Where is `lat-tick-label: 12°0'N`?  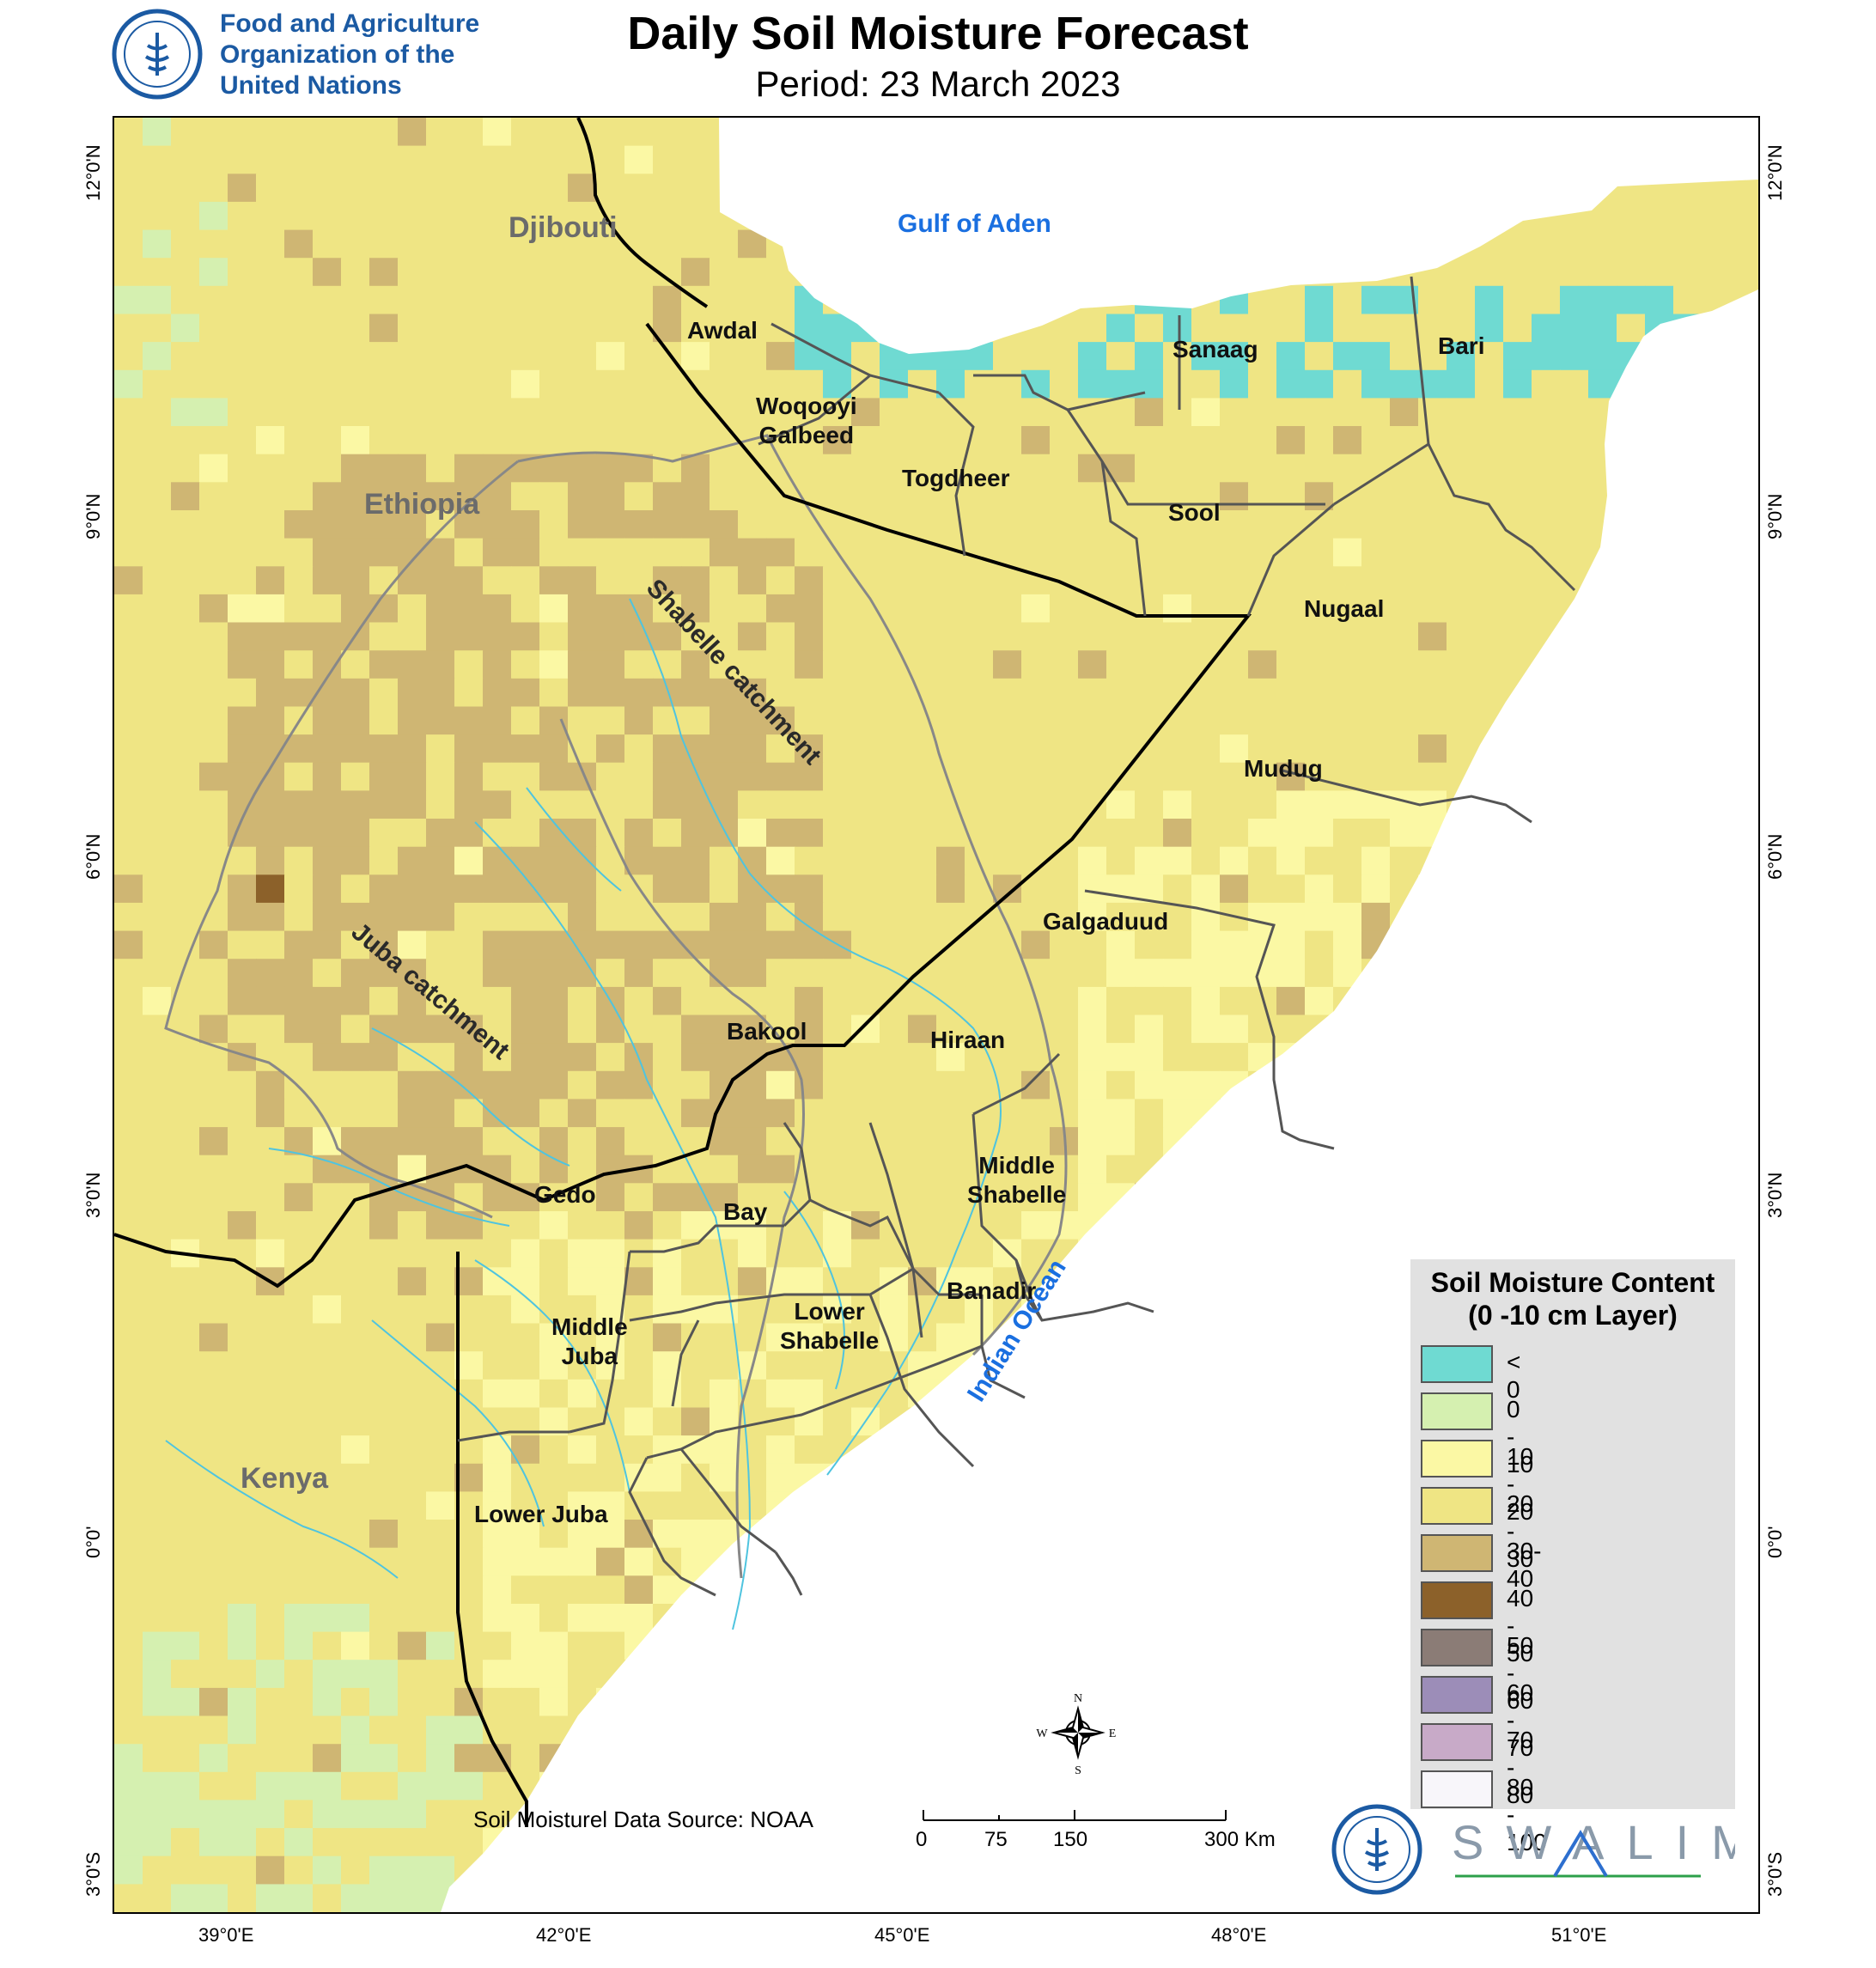 lat-tick-label: 12°0'N is located at coordinates (1775, 172).